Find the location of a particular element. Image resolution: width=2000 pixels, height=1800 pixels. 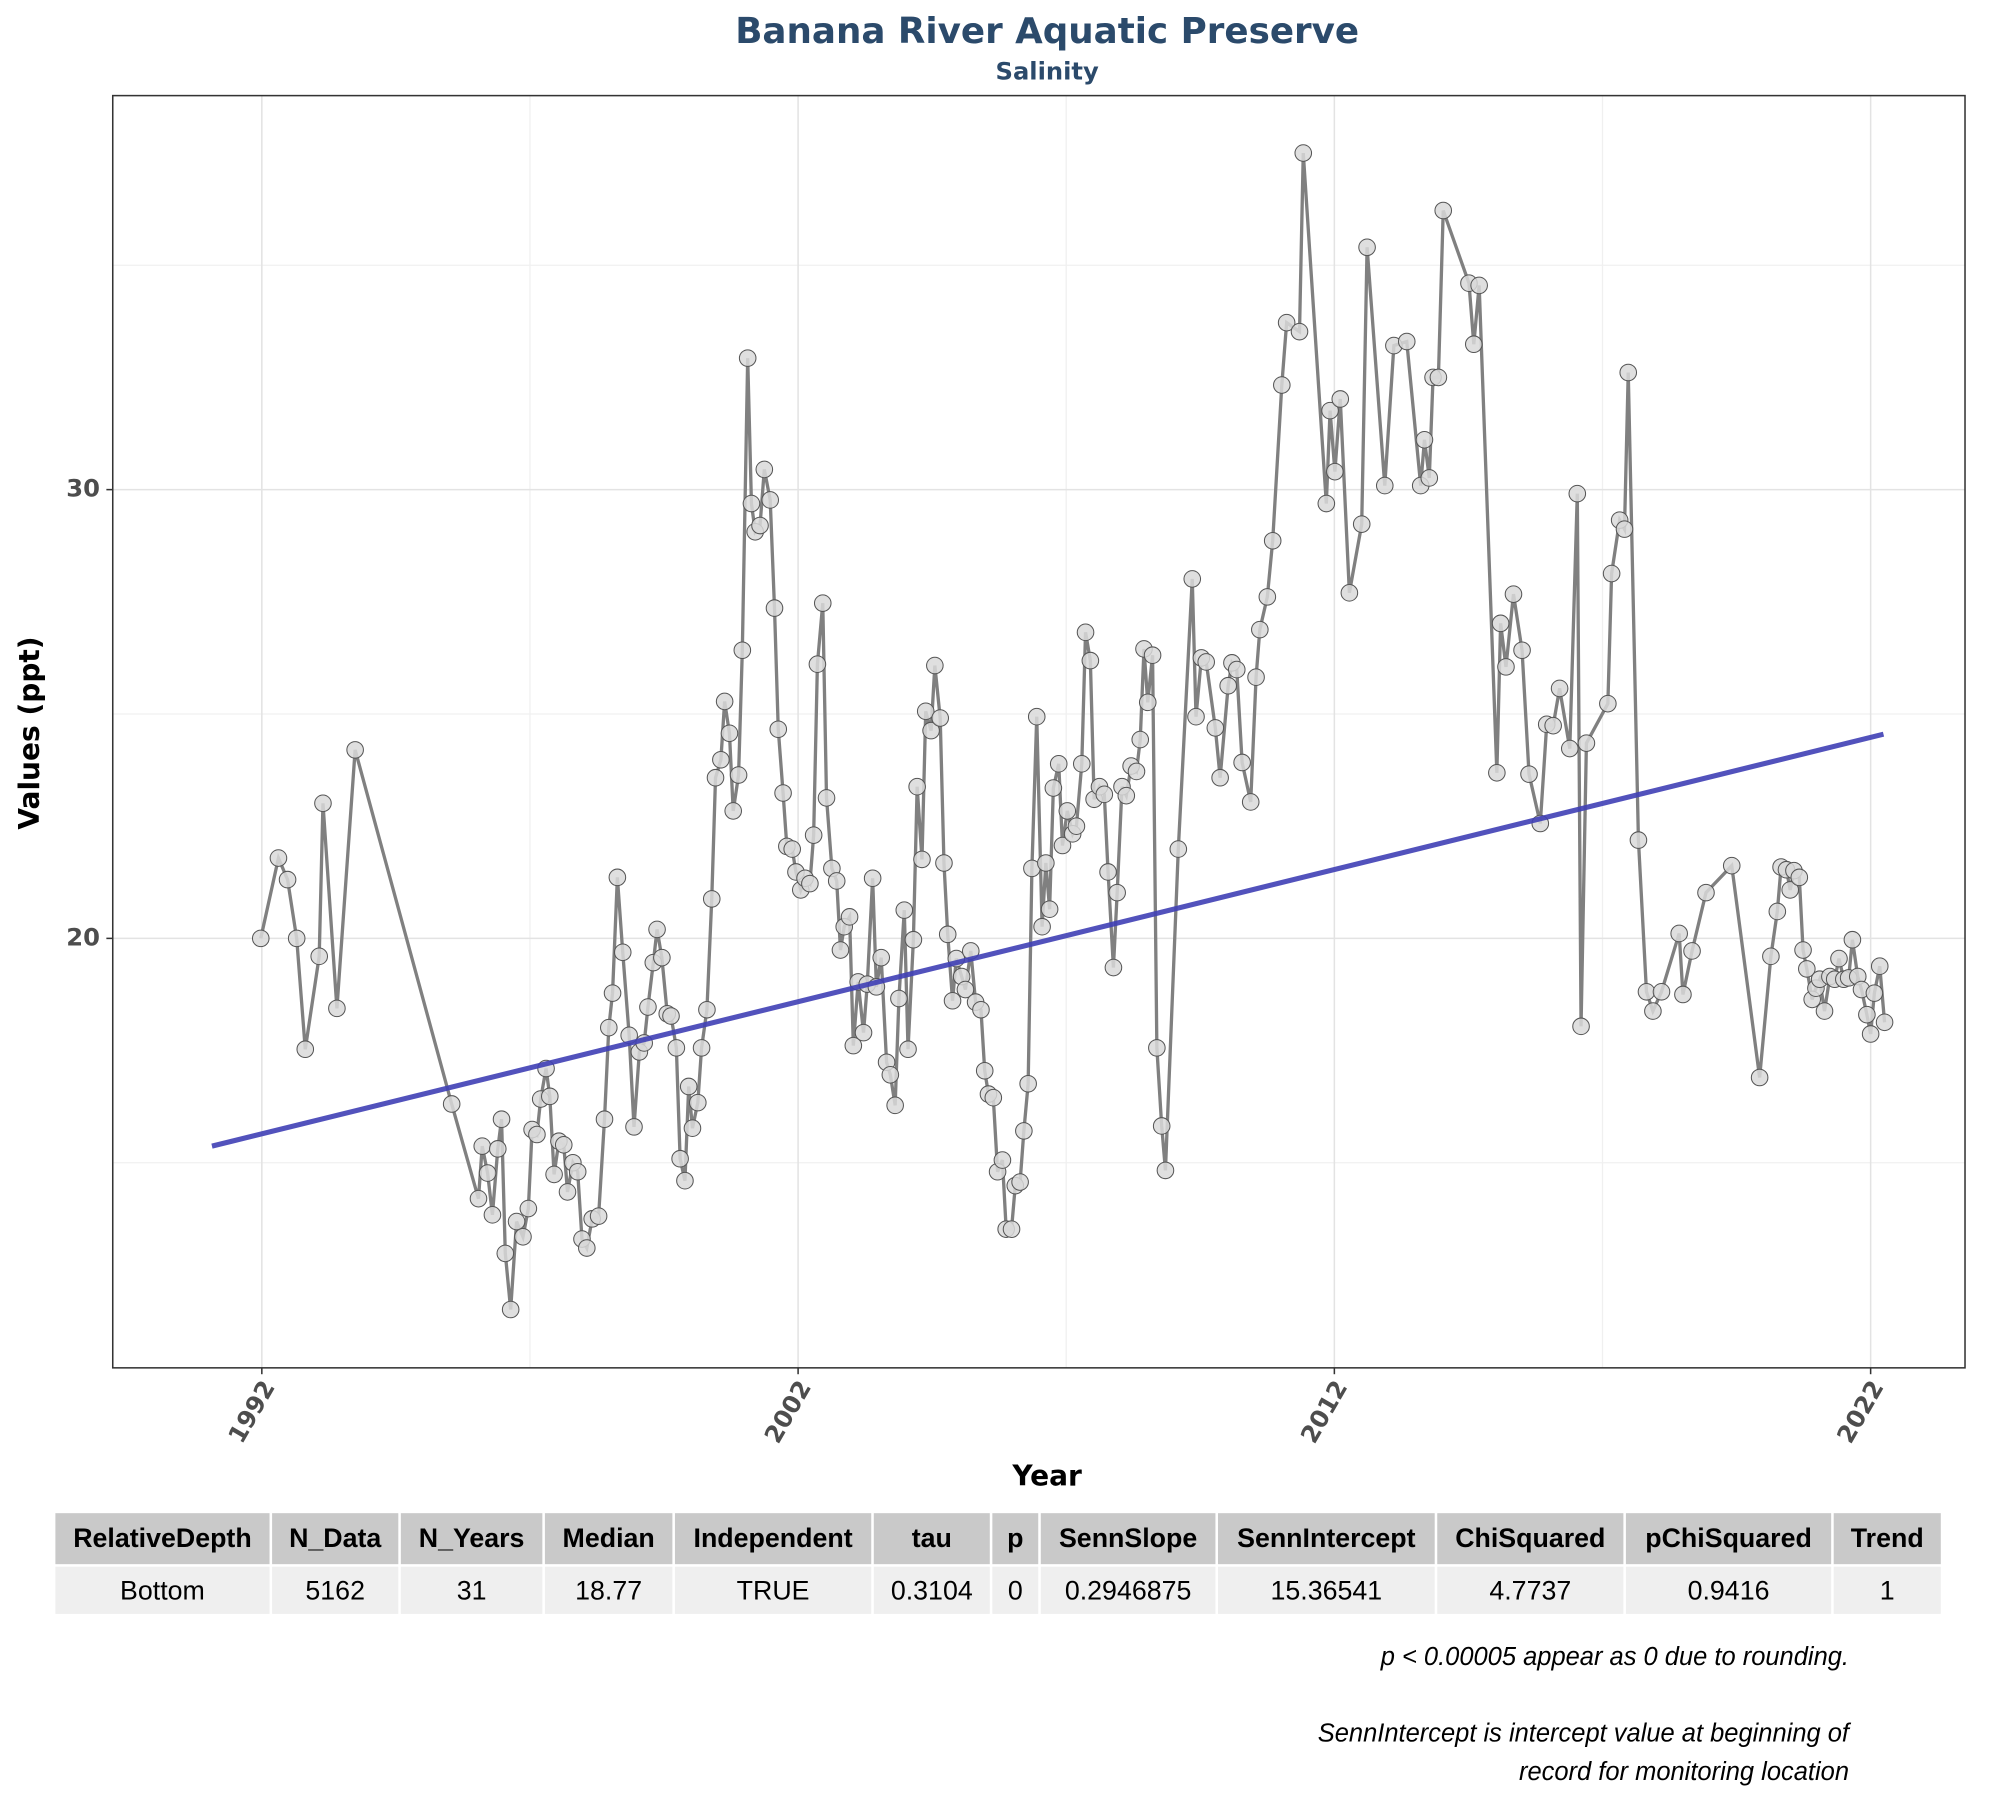

table-value: TRUE is located at coordinates (773, 1590).